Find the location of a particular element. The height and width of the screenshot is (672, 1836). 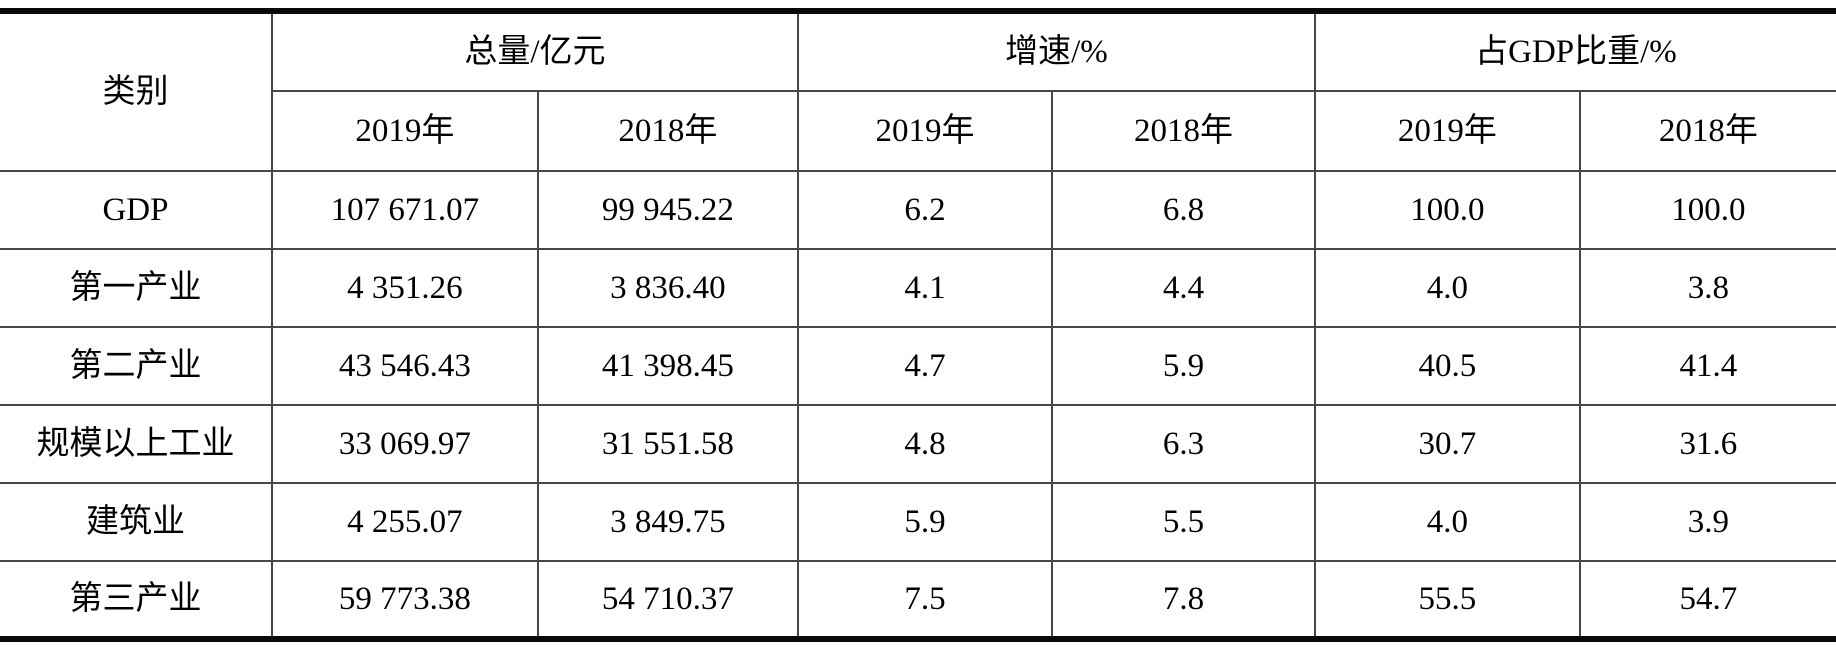

cell-total-2019: 43 546.43 is located at coordinates (404, 366).